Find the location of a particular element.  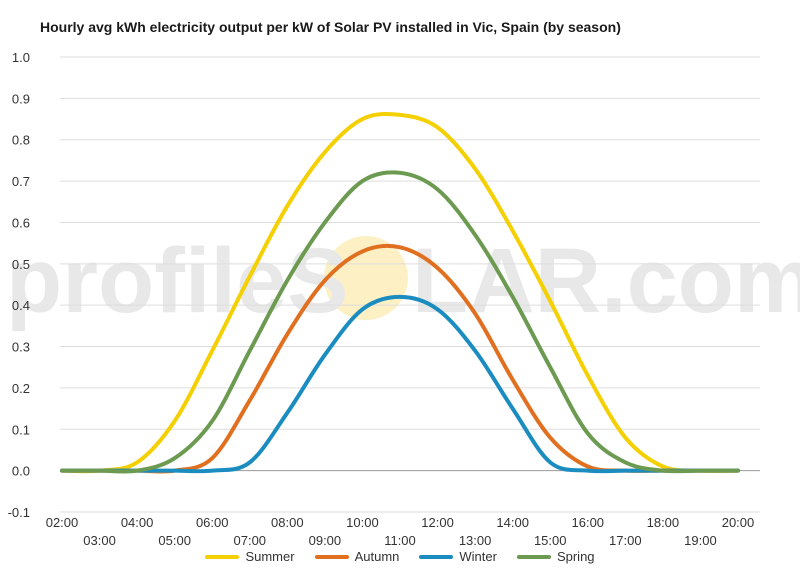

x-tick-label: 20:00 is located at coordinates (738, 522).